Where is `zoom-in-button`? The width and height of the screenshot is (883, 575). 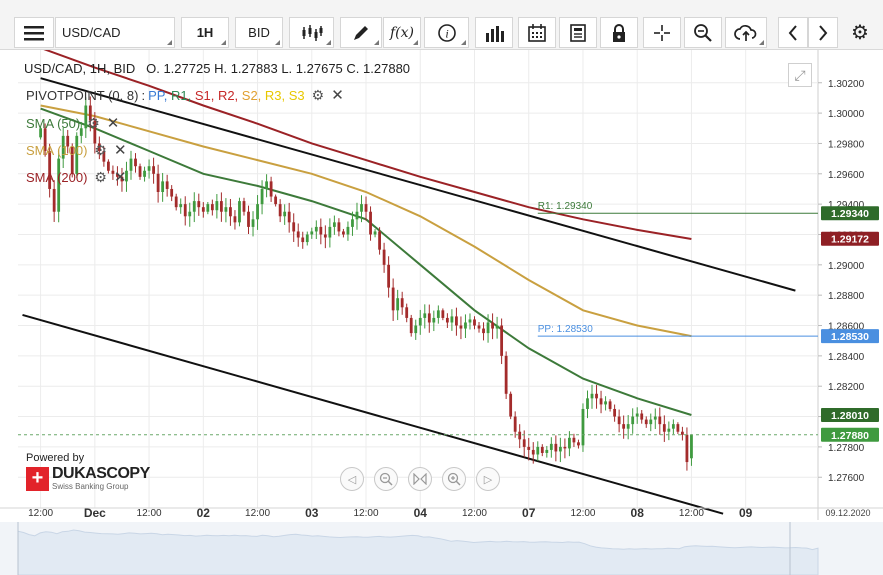 zoom-in-button is located at coordinates (454, 479).